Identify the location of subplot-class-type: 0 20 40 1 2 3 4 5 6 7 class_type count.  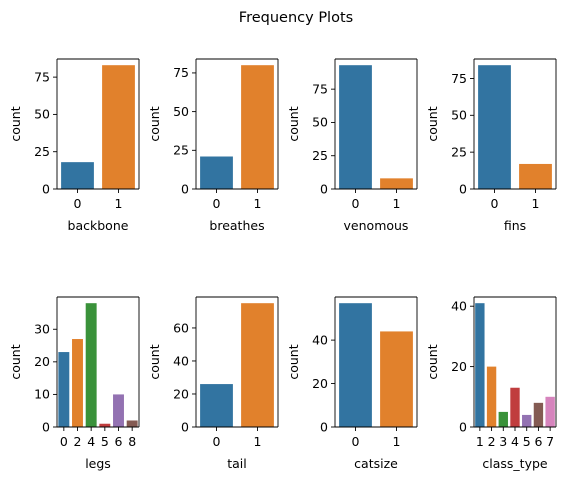
(491, 383).